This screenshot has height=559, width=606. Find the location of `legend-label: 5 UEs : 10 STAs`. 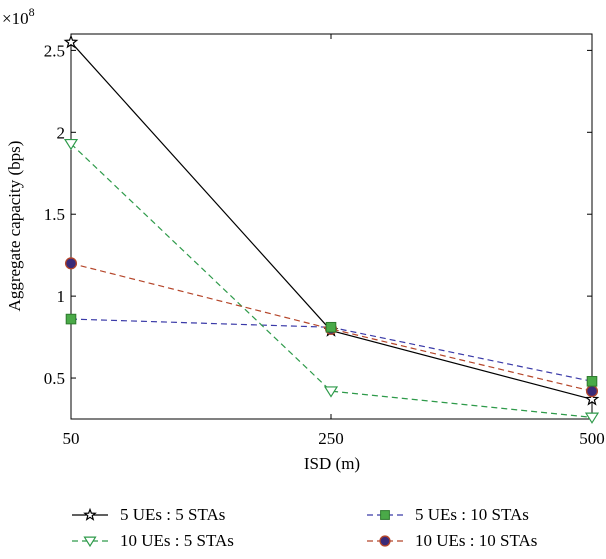

legend-label: 5 UEs : 10 STAs is located at coordinates (472, 514).